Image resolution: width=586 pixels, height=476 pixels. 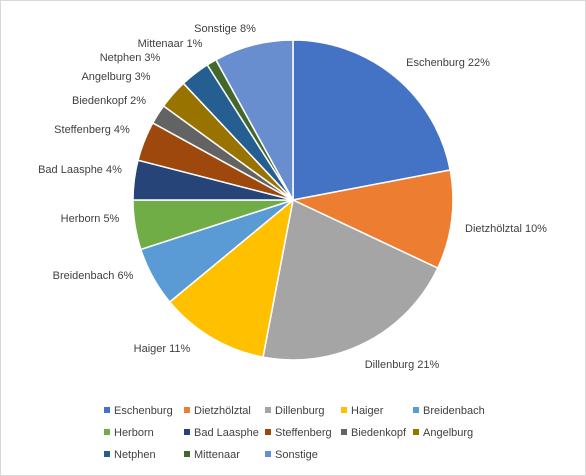 I want to click on legend-item-steffenberg: Steffenberg, so click(x=298, y=433).